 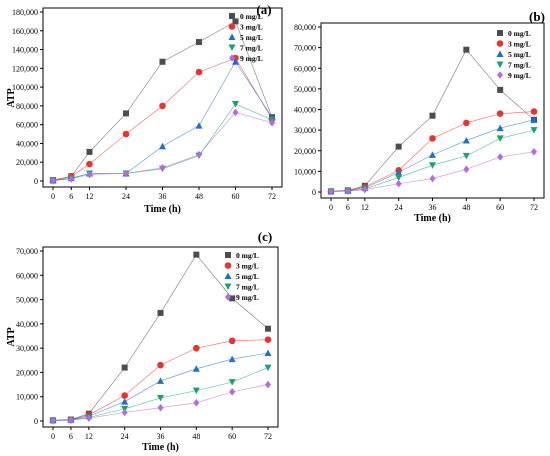 What do you see at coordinates (265, 236) in the screenshot?
I see `panel-label: (c)` at bounding box center [265, 236].